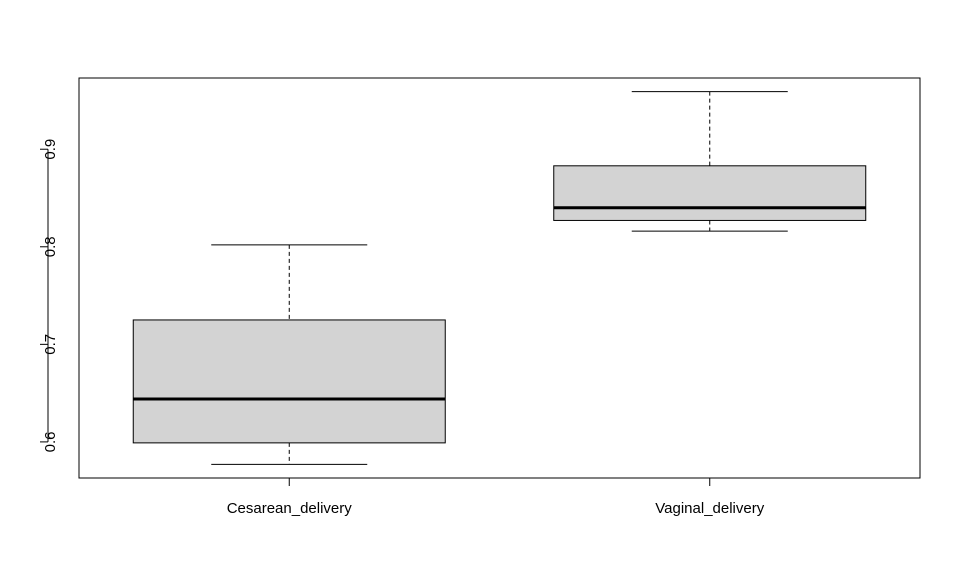 This screenshot has height=576, width=960. What do you see at coordinates (290, 508) in the screenshot?
I see `x-tick-label: Cesarean_delivery` at bounding box center [290, 508].